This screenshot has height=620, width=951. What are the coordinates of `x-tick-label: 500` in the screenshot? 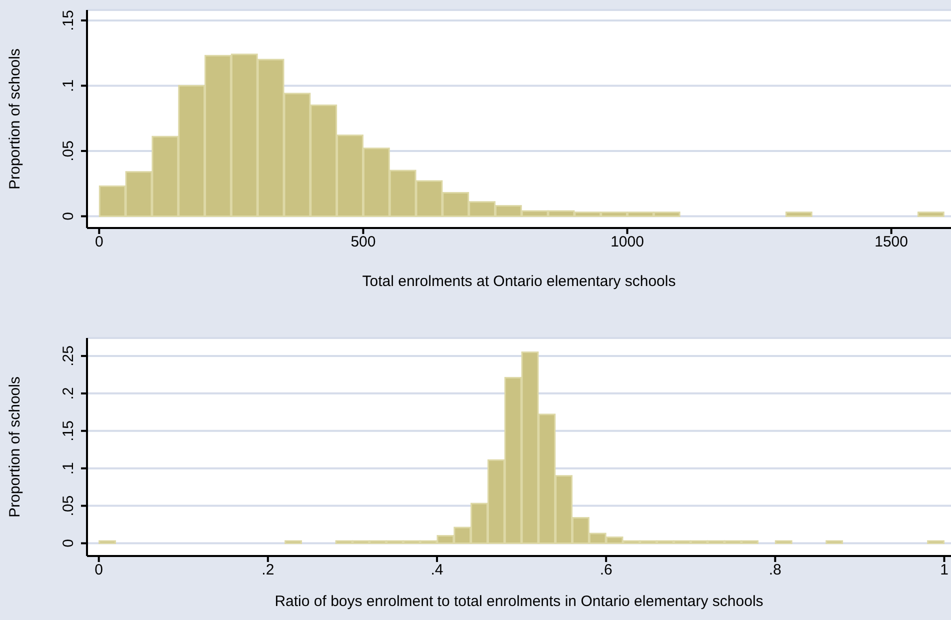 It's located at (363, 242).